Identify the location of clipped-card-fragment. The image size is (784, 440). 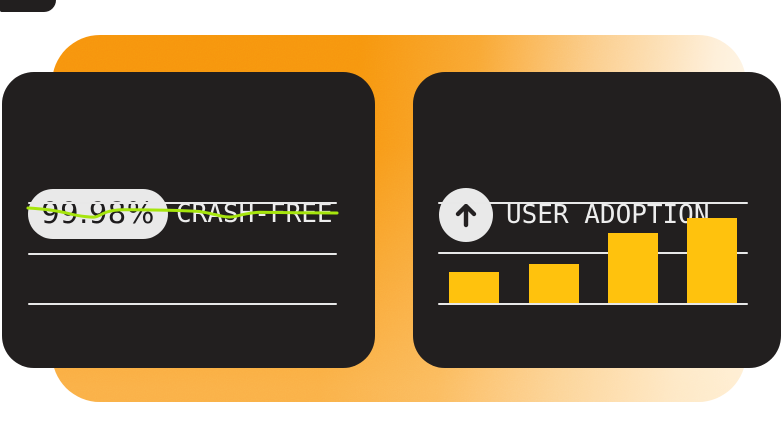
(28, 6).